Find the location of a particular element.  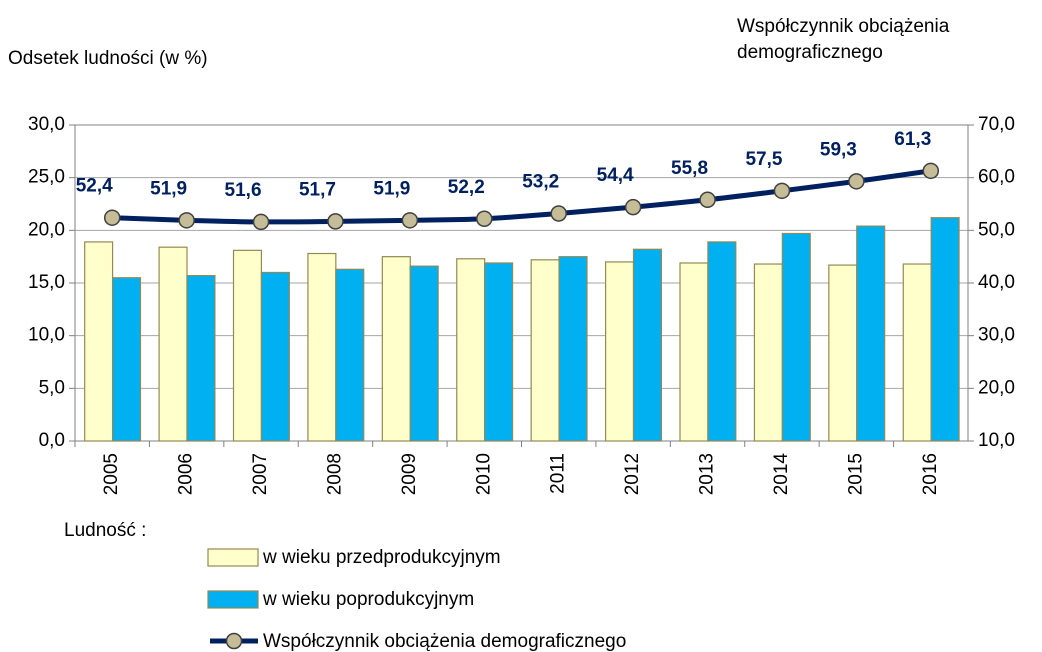

y2-tick-label: 60,0 is located at coordinates (996, 177).